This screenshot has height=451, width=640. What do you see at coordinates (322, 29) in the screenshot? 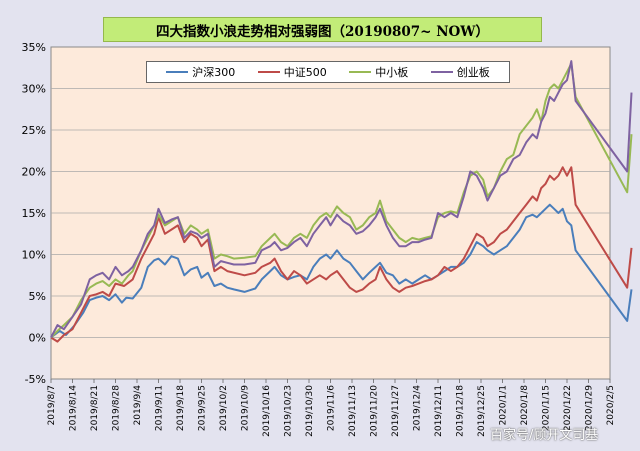
I see `chart-title: 四大指数小浪走势相对强弱图（20190807~ NOW）` at bounding box center [322, 29].